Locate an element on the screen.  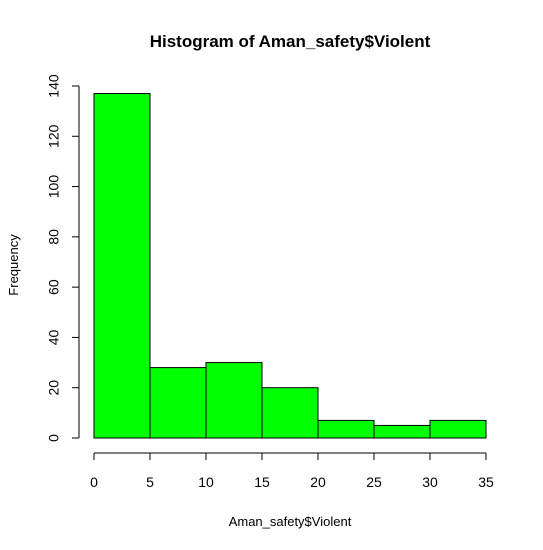
x-tick-label-1: 5 is located at coordinates (150, 482).